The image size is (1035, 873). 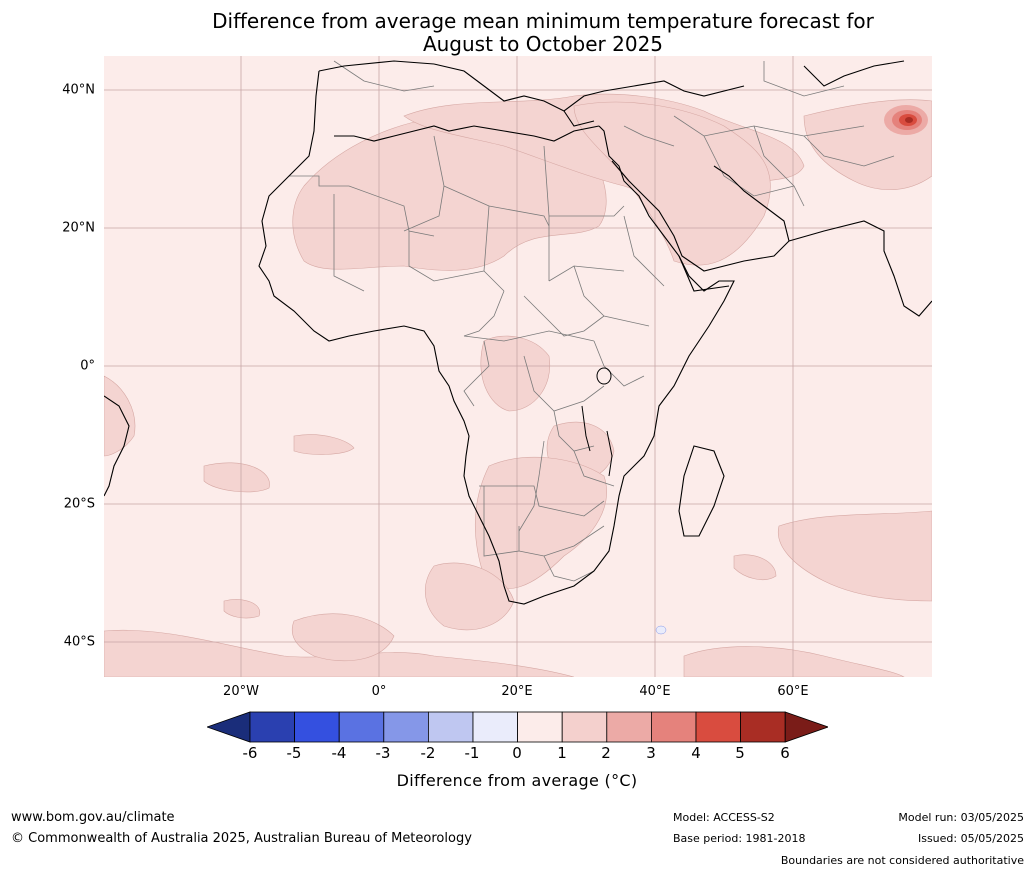 What do you see at coordinates (651, 753) in the screenshot?
I see `colorbar-tick-3: 3` at bounding box center [651, 753].